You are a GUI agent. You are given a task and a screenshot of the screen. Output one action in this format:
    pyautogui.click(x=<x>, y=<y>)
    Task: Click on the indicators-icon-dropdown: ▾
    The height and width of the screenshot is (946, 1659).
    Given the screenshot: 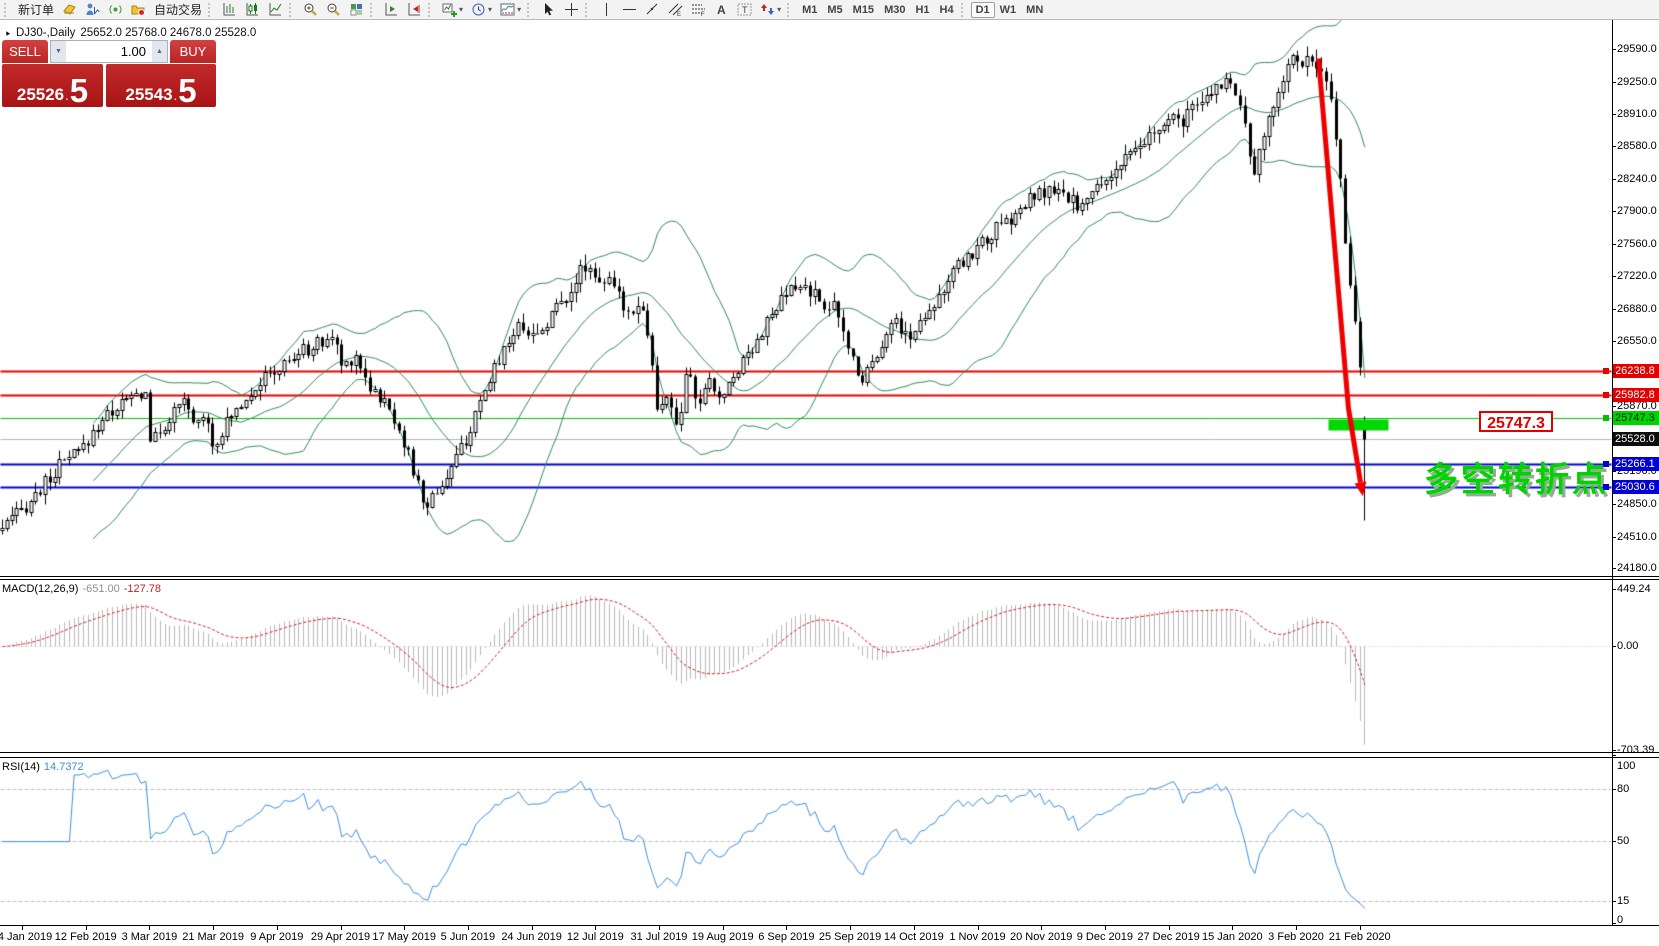 What is the action you would take?
    pyautogui.click(x=519, y=9)
    